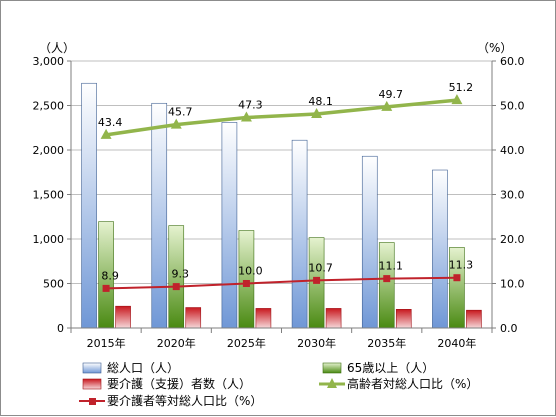 The image size is (556, 417). Describe the element at coordinates (461, 265) in the screenshot. I see `data-label: 11.3` at that location.